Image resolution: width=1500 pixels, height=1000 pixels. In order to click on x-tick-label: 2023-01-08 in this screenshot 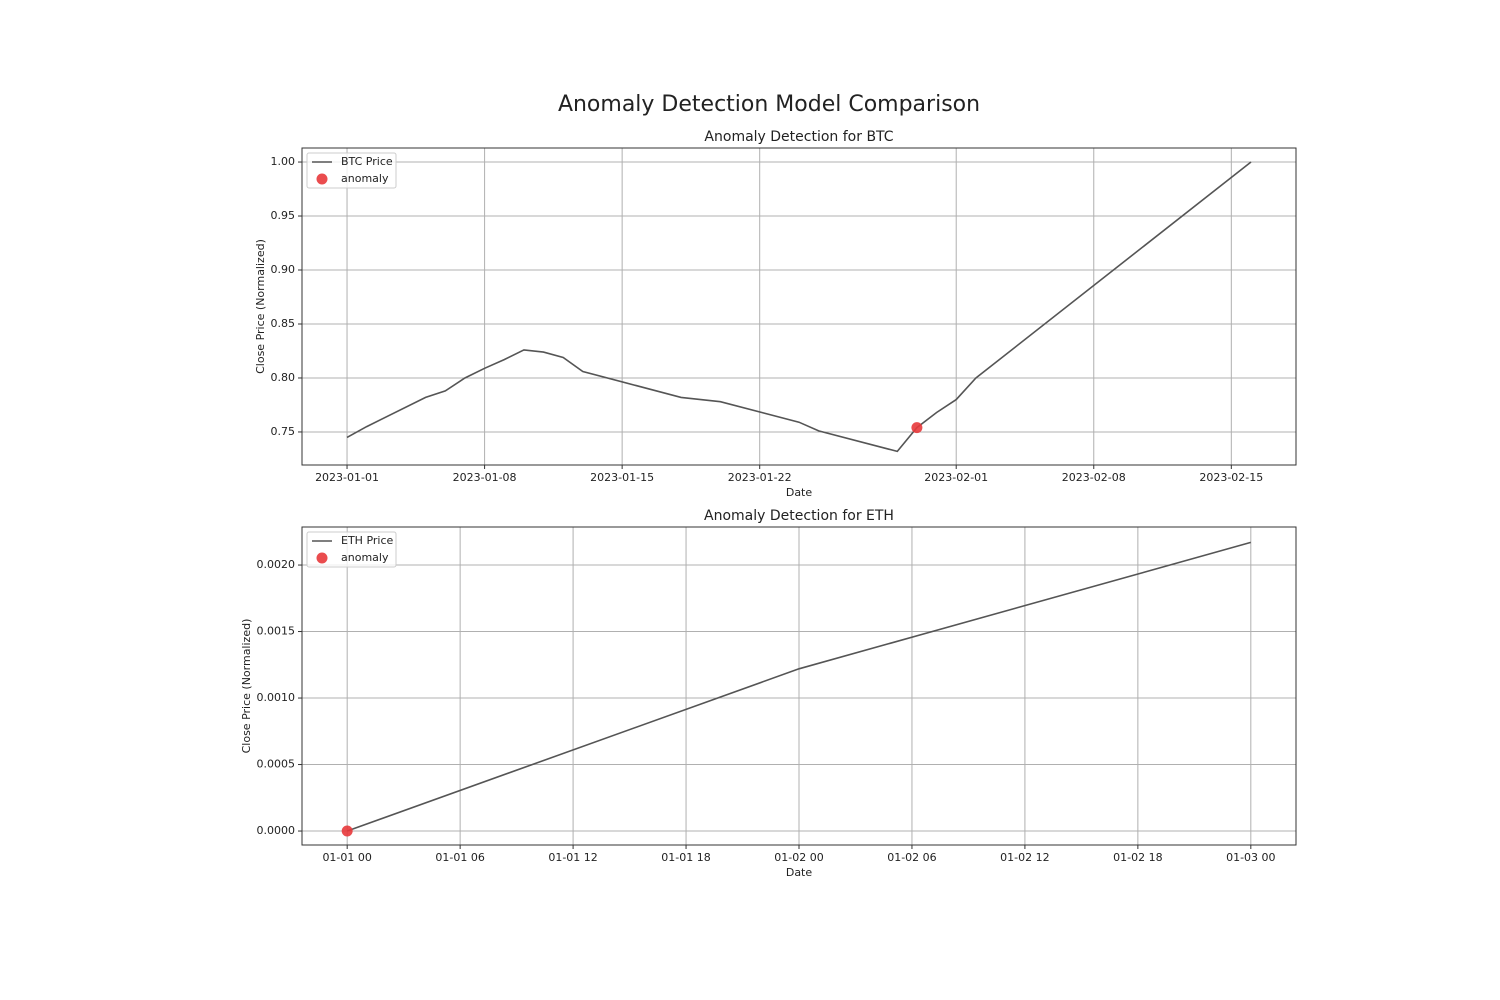, I will do `click(485, 477)`.